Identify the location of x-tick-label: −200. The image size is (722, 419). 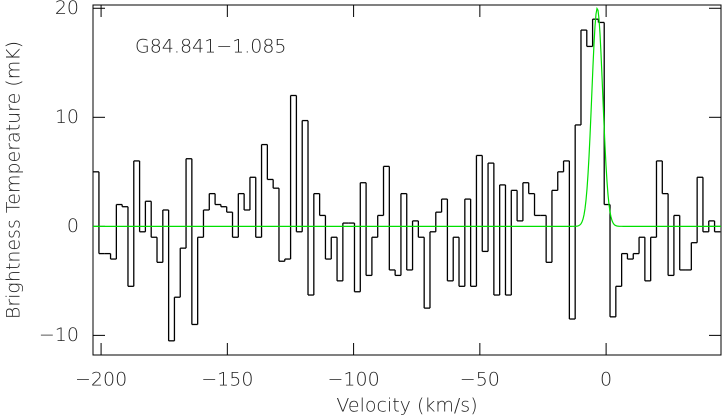
(101, 380).